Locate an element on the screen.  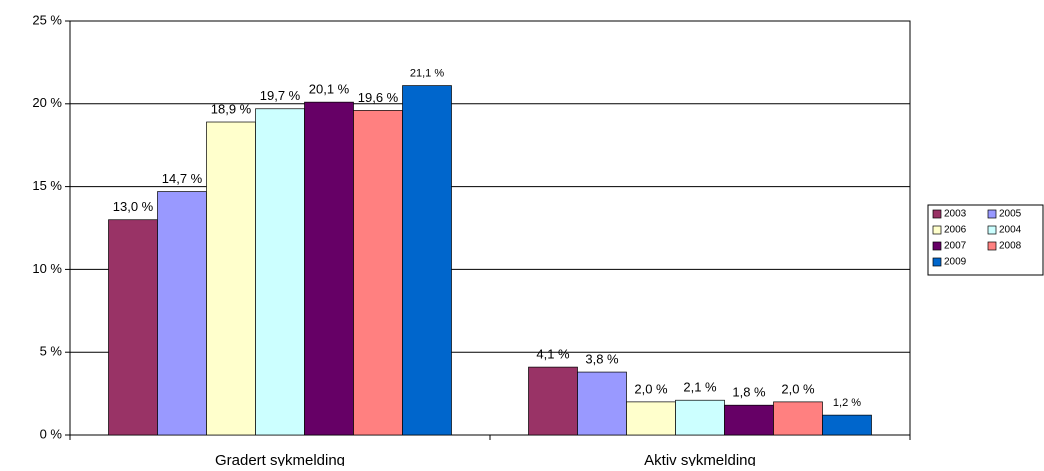
value-label: 18,9 % is located at coordinates (231, 108).